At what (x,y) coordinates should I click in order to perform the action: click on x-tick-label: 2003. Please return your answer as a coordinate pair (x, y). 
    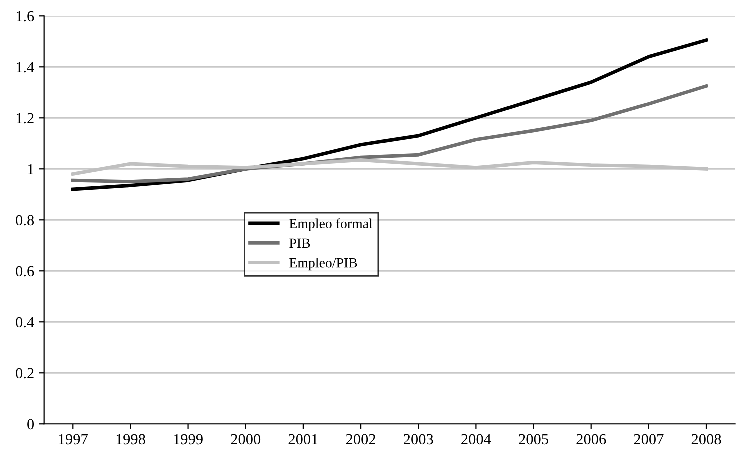
    Looking at the image, I should click on (419, 439).